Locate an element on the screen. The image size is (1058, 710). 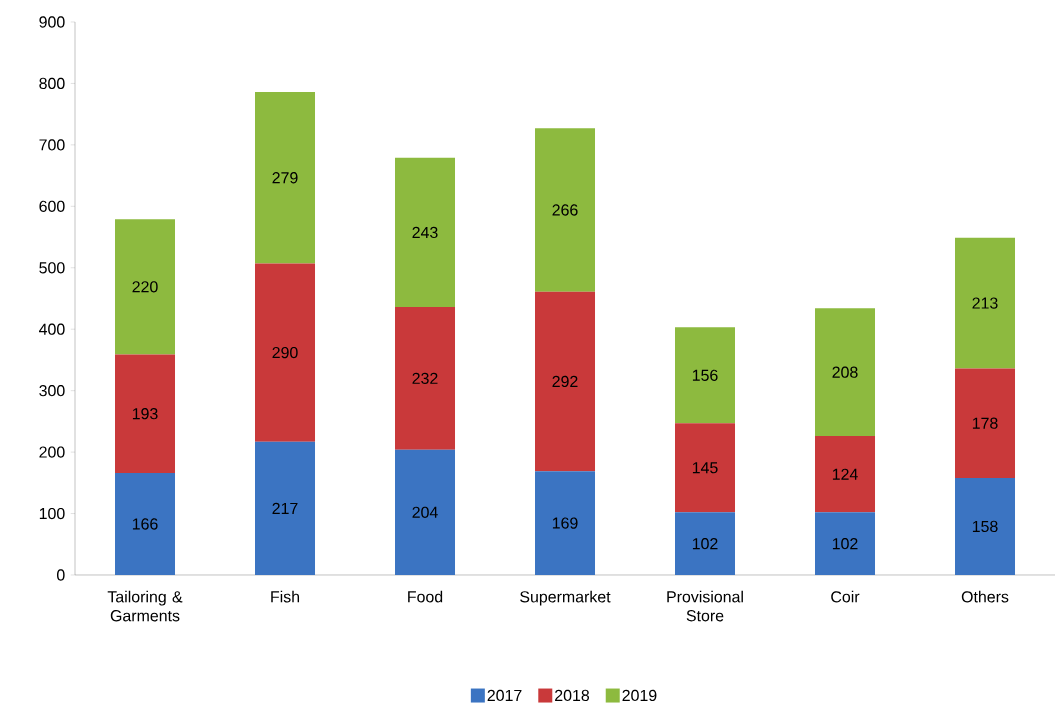
y-tick-label: 100 is located at coordinates (52, 513).